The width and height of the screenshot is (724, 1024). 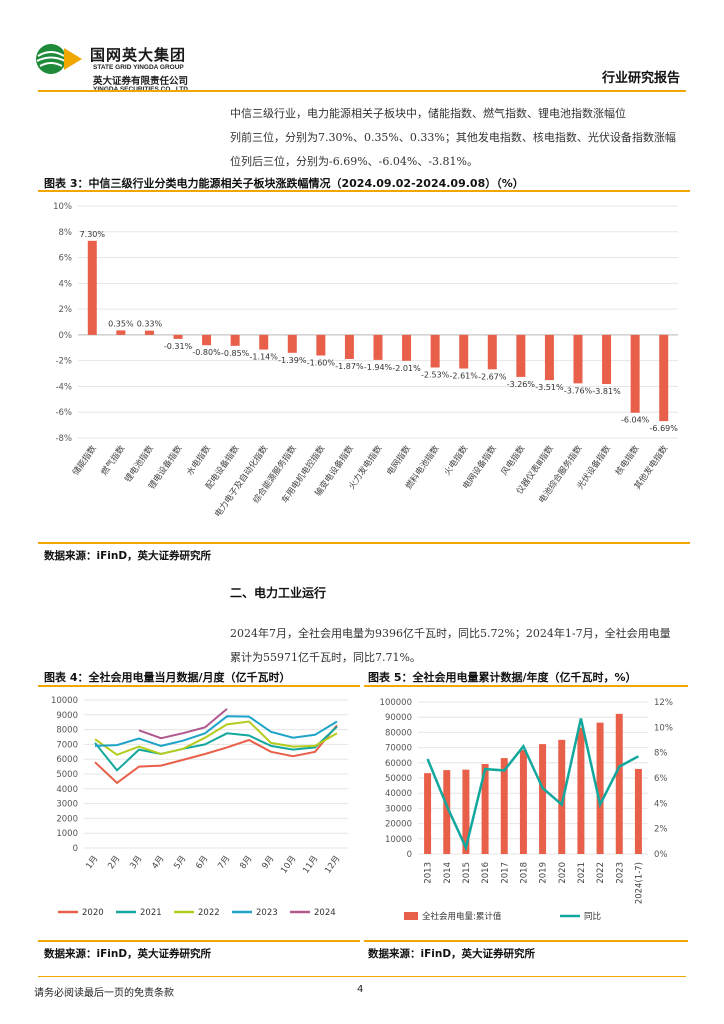 What do you see at coordinates (178, 346) in the screenshot?
I see `data-label: -0.31%` at bounding box center [178, 346].